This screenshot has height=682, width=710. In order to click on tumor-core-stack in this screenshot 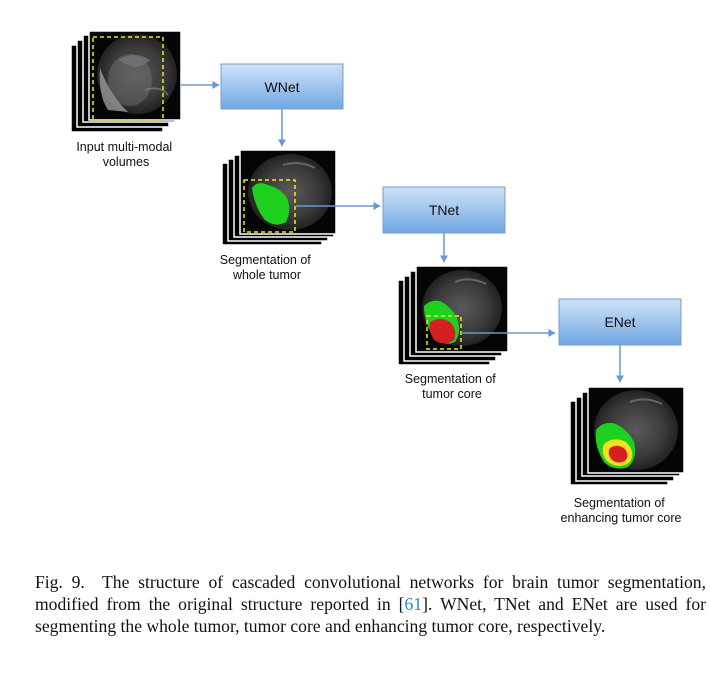, I will do `click(453, 315)`.